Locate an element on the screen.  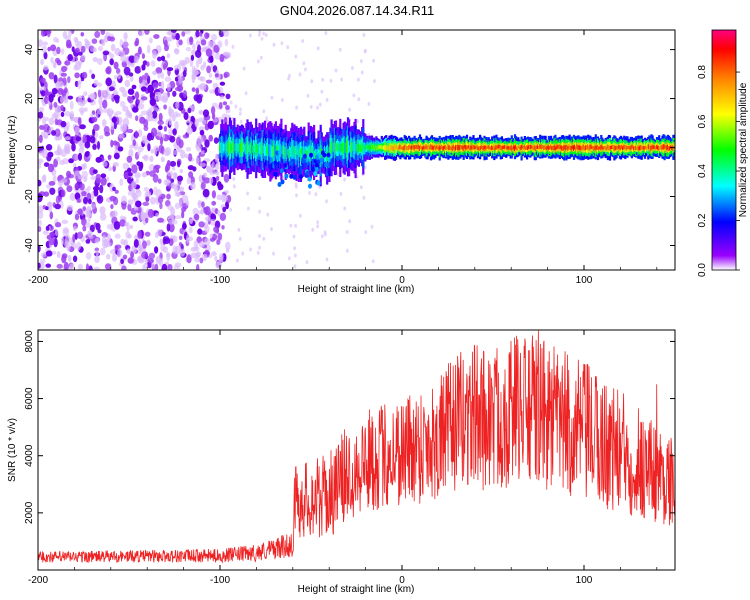
y-tick-label: 2000 is located at coordinates (29, 512).